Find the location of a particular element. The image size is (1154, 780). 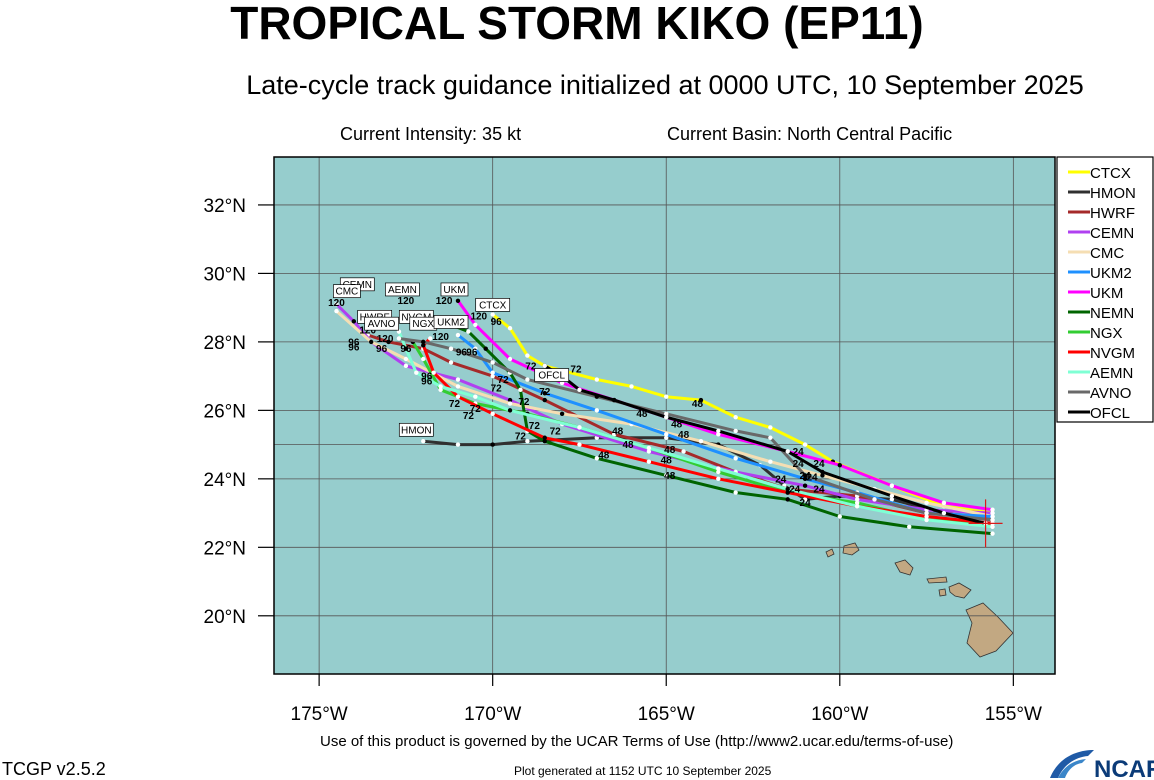

x-tick-label: 155°W is located at coordinates (1013, 714).